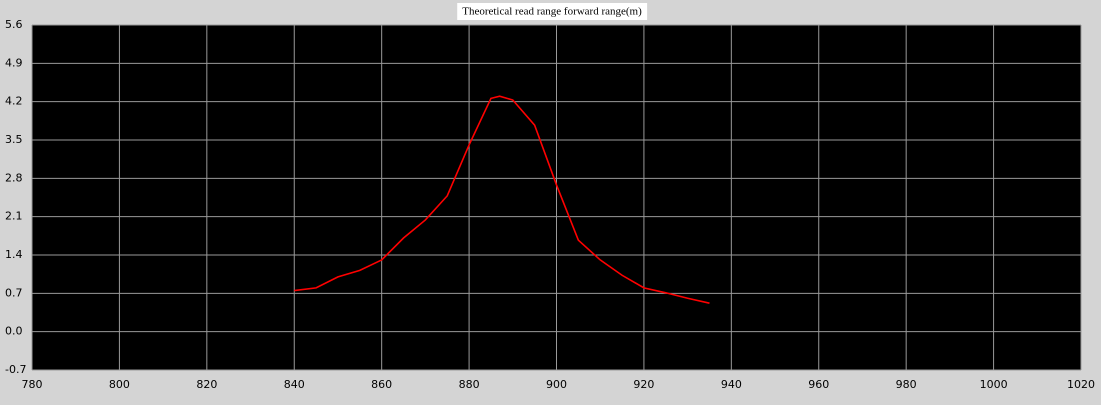  Describe the element at coordinates (1081, 384) in the screenshot. I see `x-tick-label: 1020` at that location.